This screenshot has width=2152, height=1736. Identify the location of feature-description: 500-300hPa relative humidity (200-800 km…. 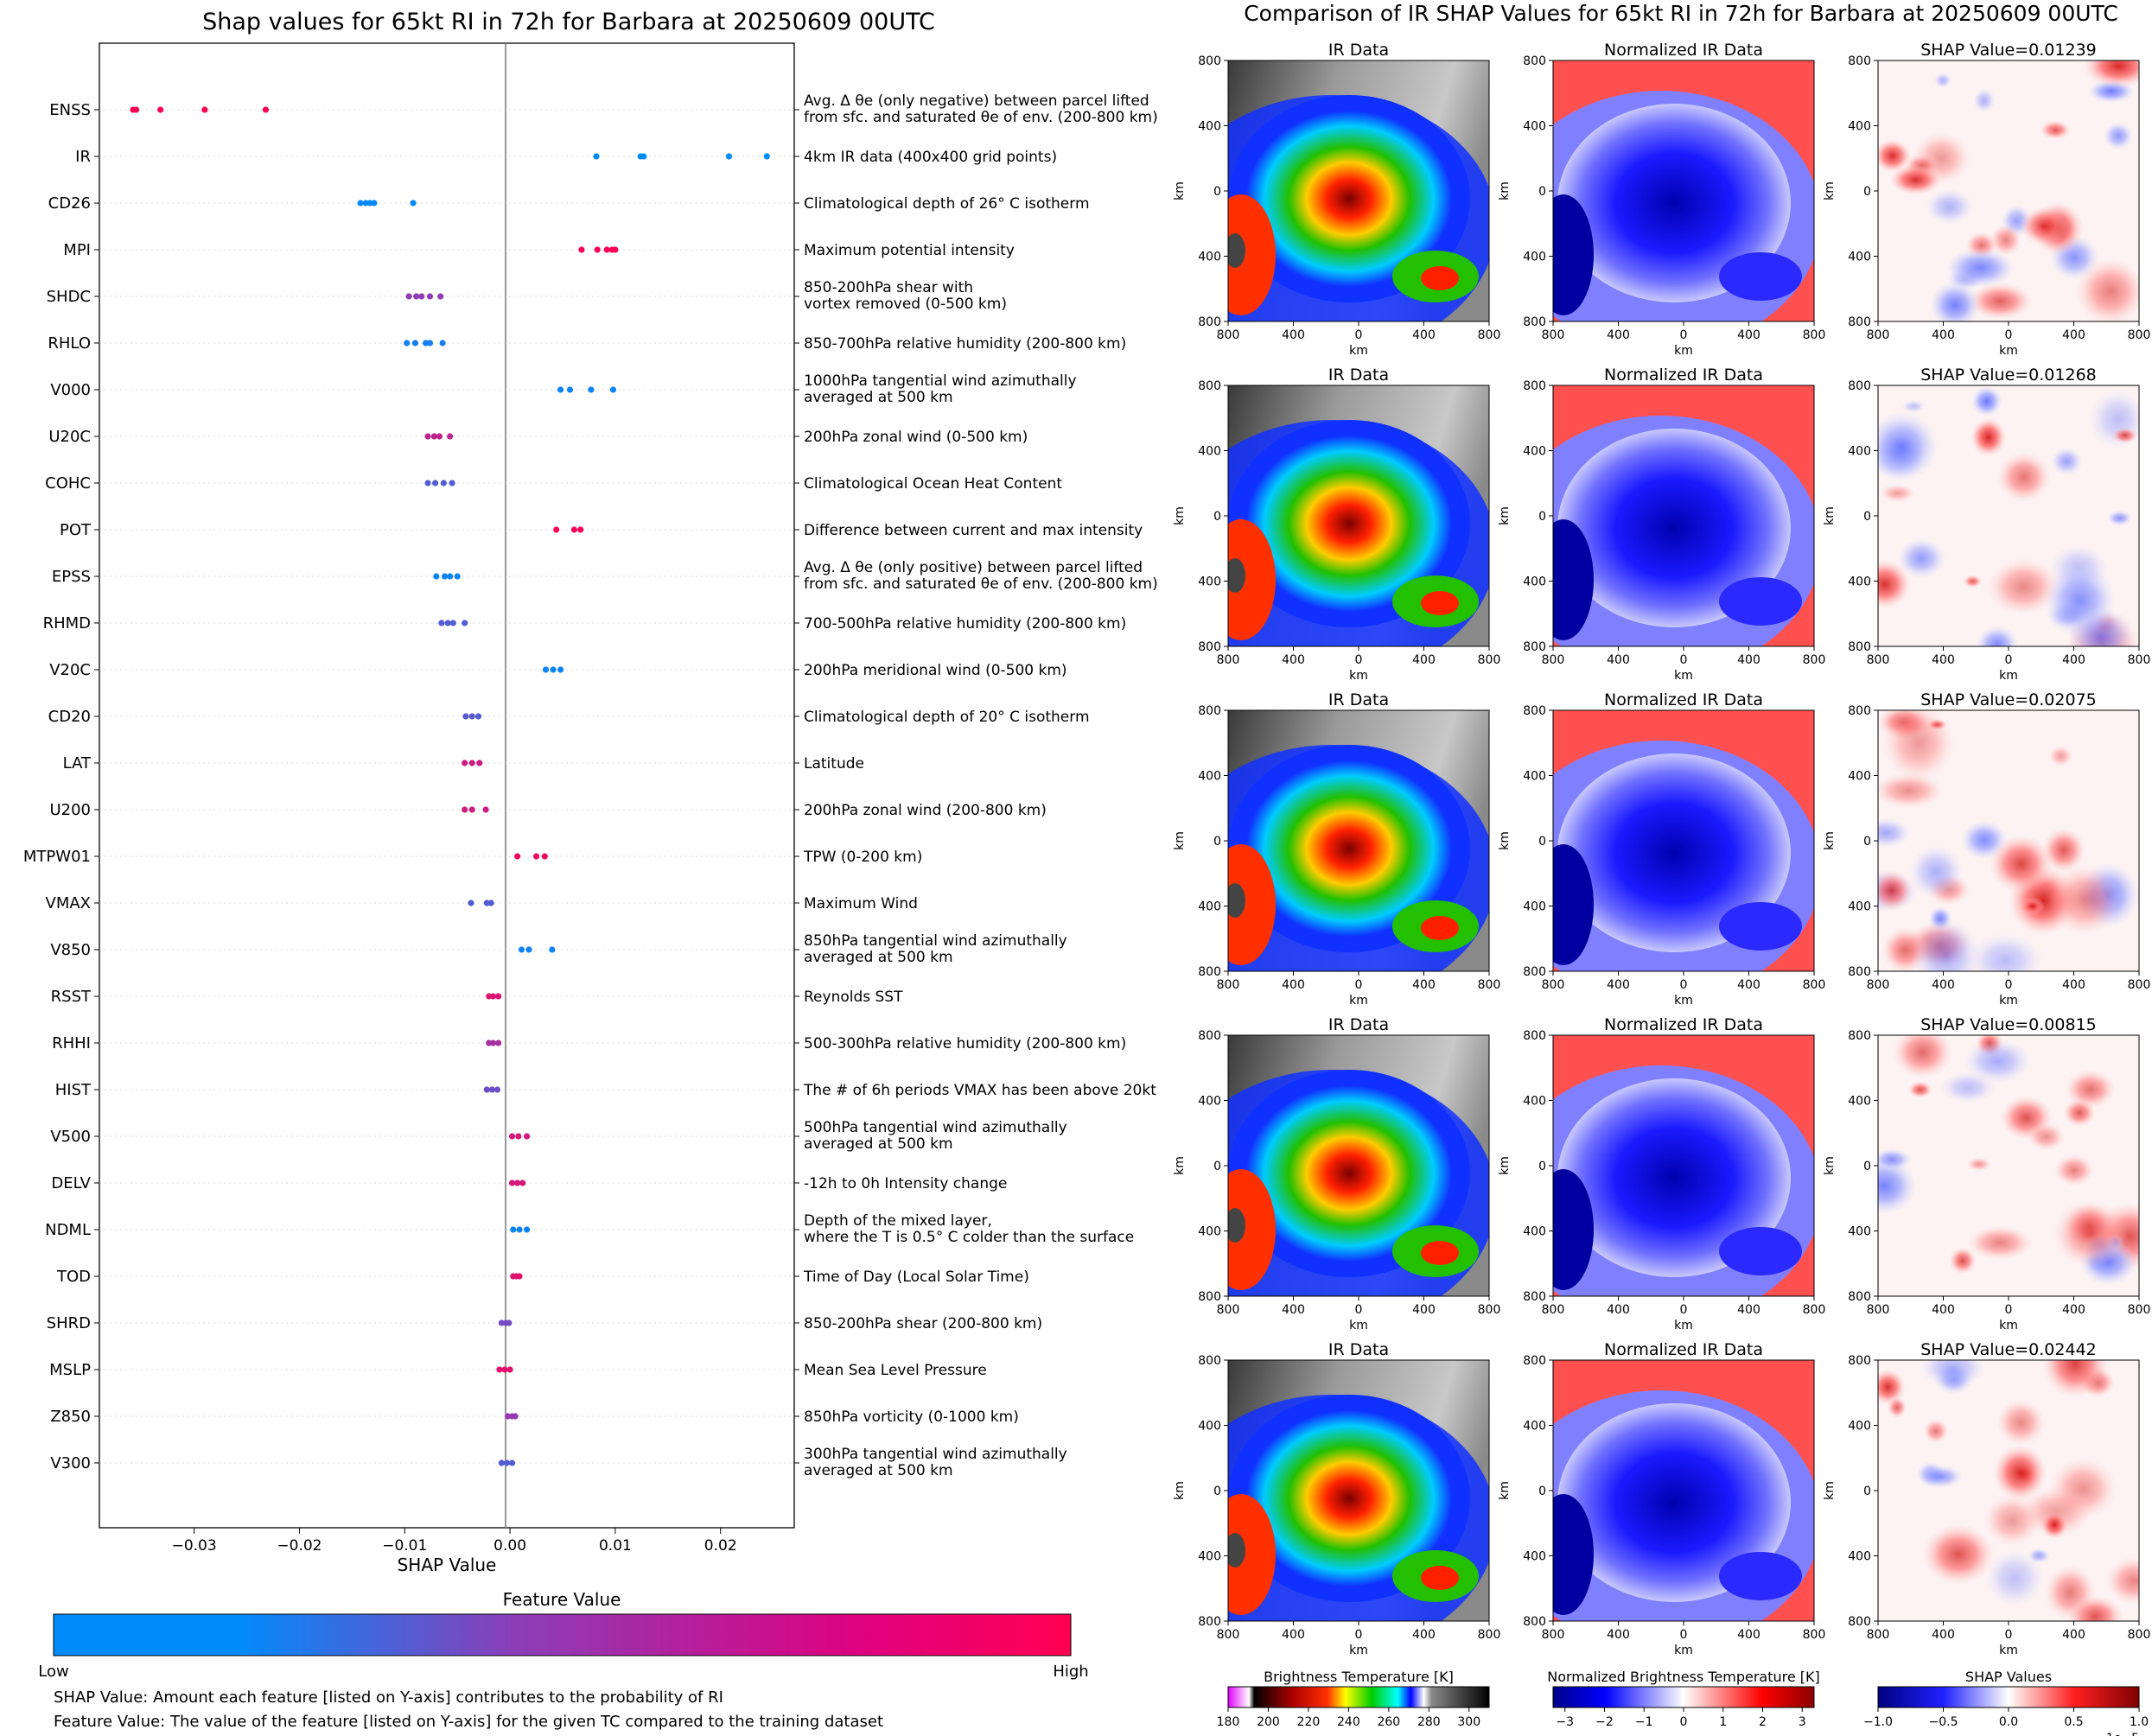
(965, 1043).